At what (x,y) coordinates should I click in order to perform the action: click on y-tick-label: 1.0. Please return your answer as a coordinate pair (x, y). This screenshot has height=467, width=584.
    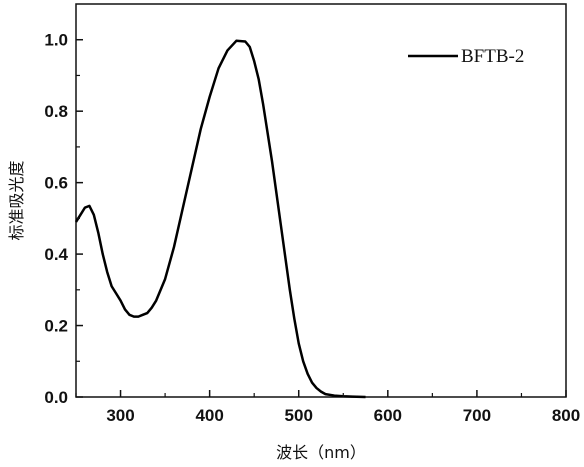
    Looking at the image, I should click on (56, 40).